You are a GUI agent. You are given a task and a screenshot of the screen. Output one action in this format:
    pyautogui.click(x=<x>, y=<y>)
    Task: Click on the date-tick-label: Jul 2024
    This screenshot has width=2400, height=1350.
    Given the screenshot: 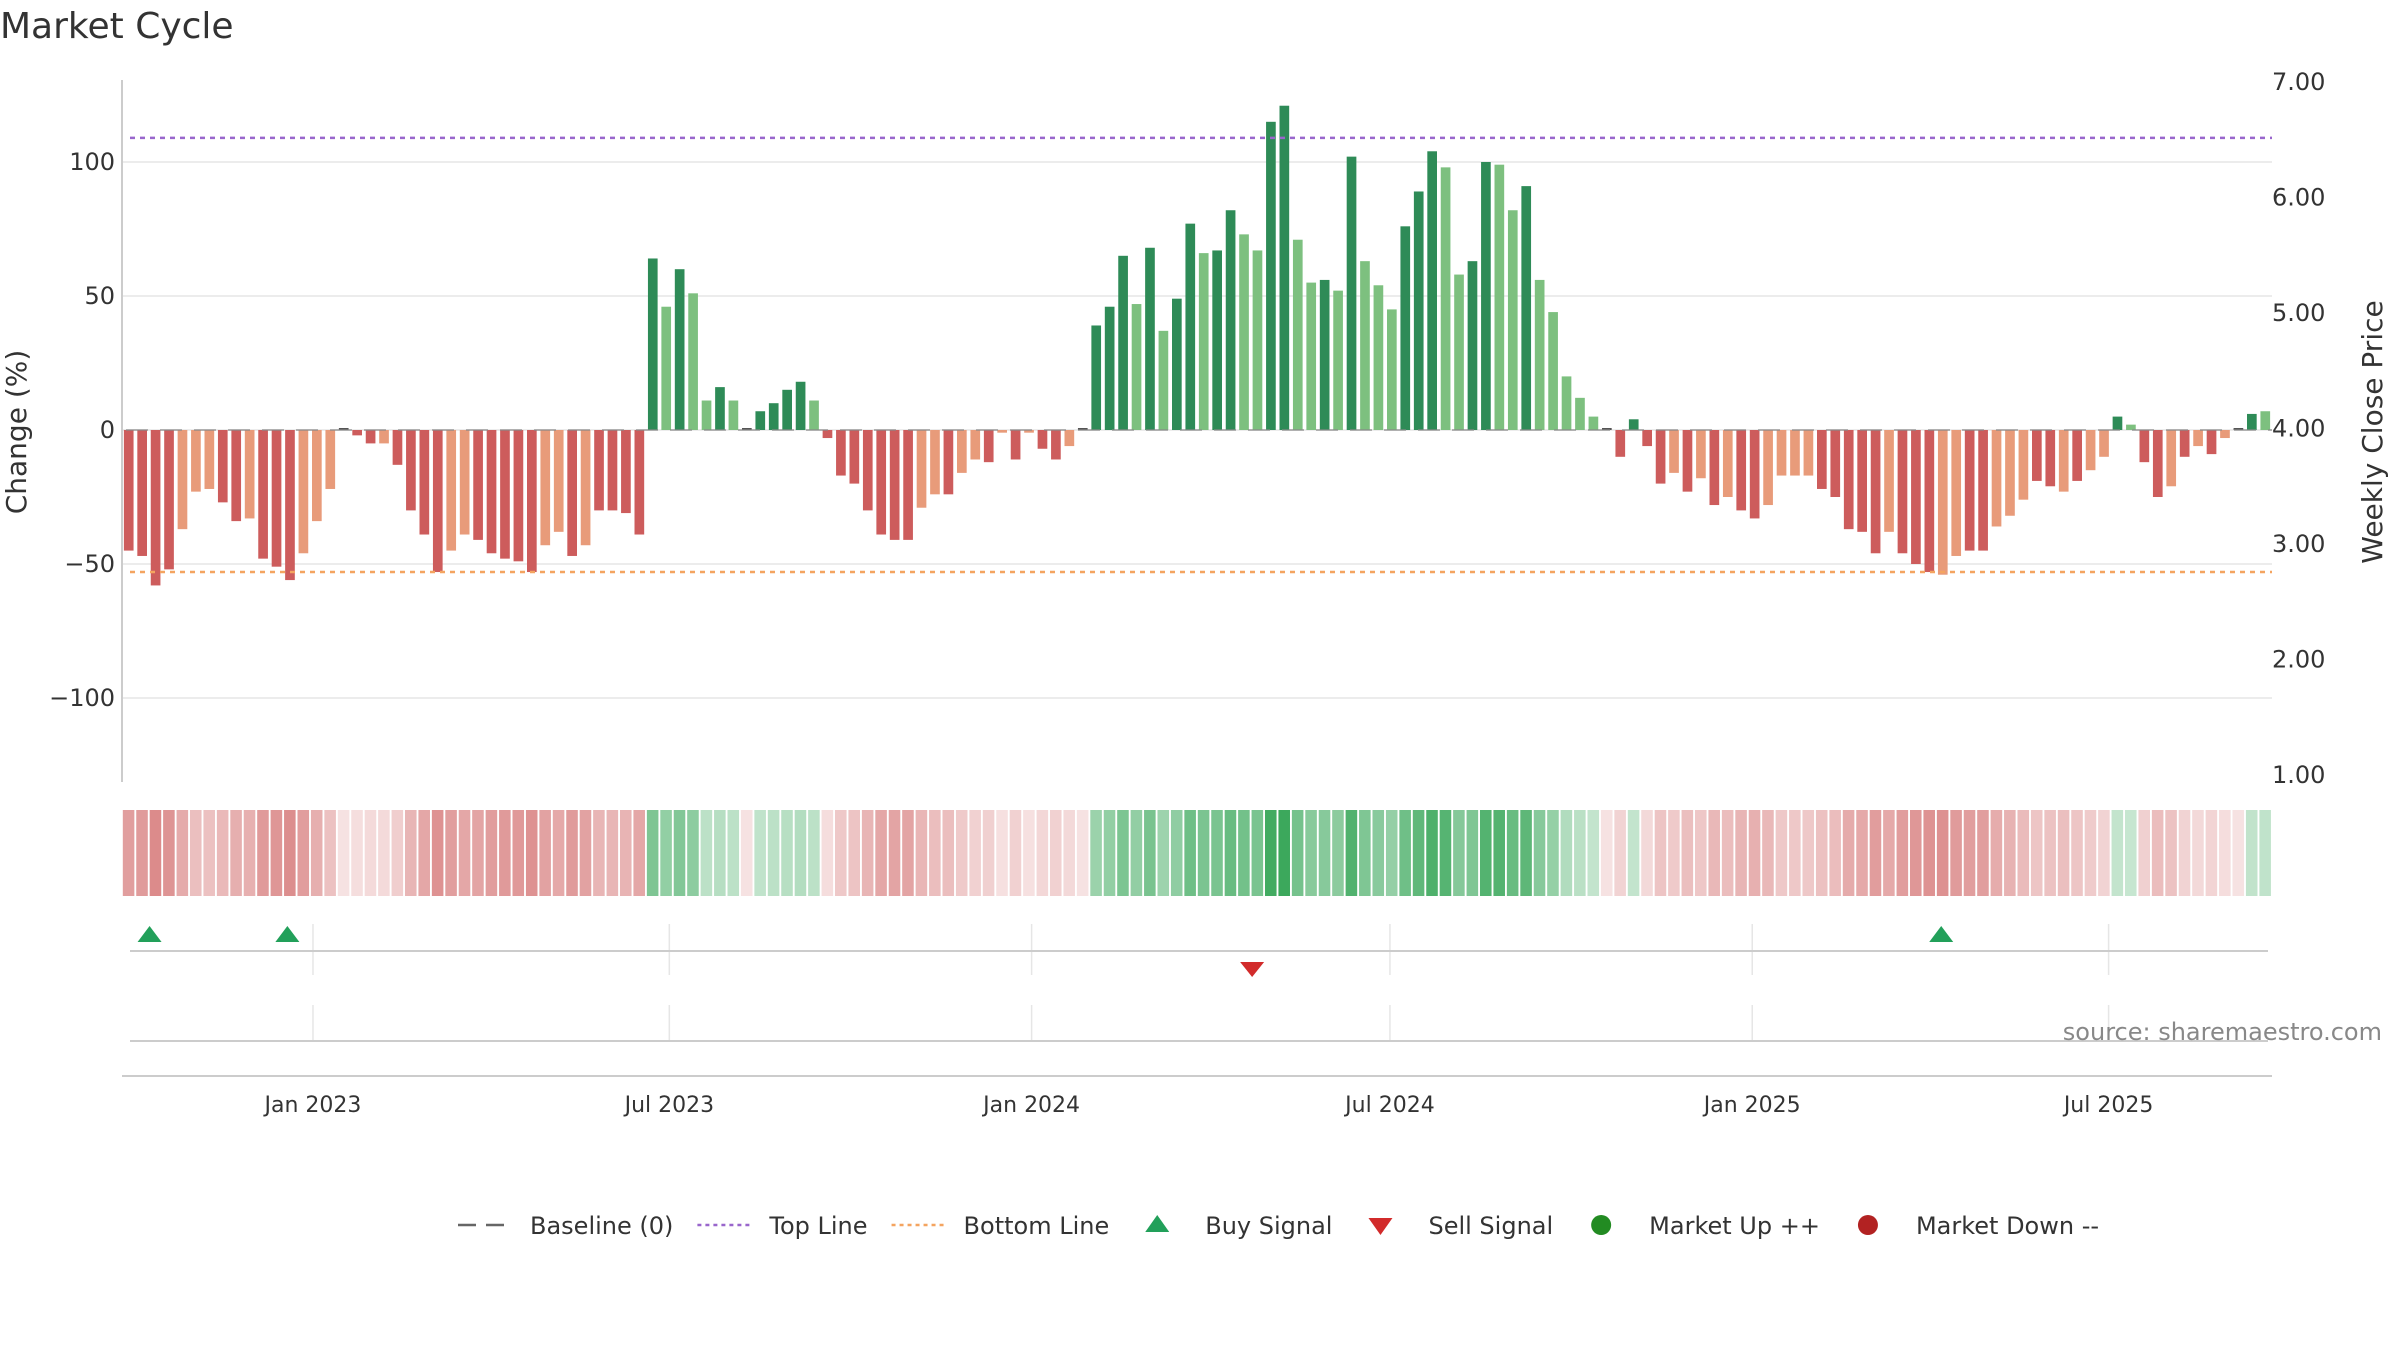 What is the action you would take?
    pyautogui.click(x=1389, y=1105)
    